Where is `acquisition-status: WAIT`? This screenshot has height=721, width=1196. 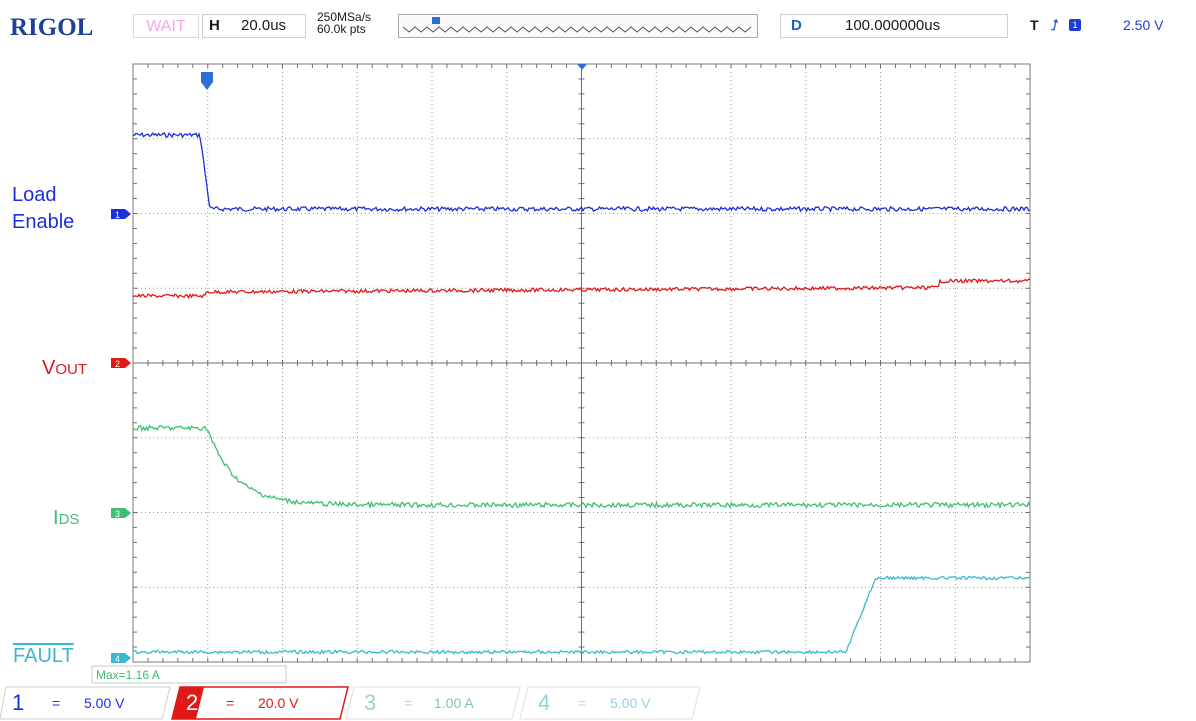 acquisition-status: WAIT is located at coordinates (166, 26).